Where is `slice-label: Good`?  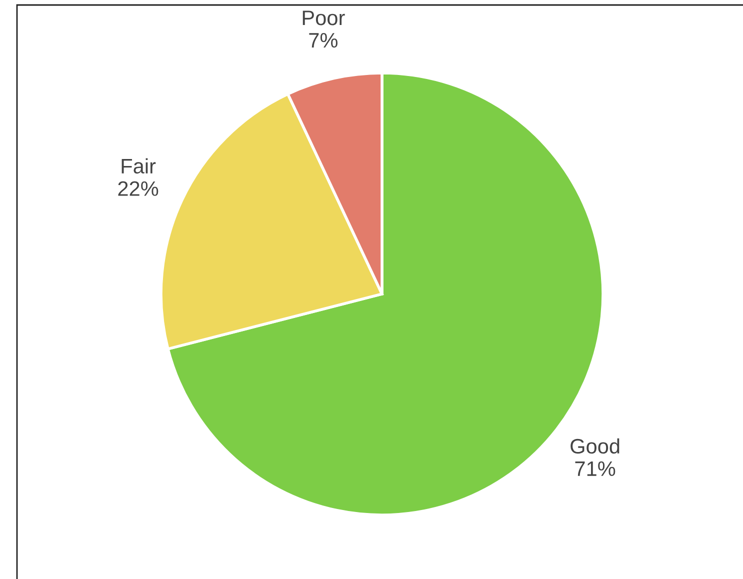
slice-label: Good is located at coordinates (595, 446).